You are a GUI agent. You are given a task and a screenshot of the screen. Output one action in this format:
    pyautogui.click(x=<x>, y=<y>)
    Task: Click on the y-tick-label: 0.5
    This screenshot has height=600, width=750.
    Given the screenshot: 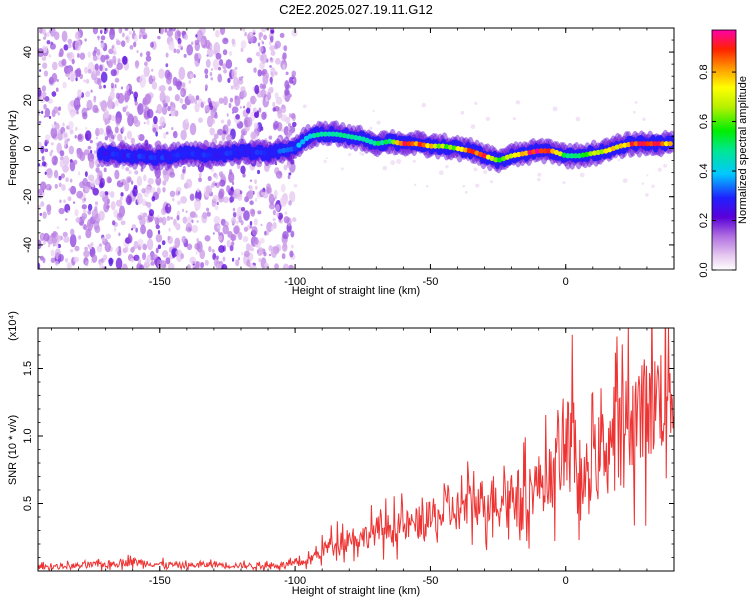 What is the action you would take?
    pyautogui.click(x=28, y=503)
    